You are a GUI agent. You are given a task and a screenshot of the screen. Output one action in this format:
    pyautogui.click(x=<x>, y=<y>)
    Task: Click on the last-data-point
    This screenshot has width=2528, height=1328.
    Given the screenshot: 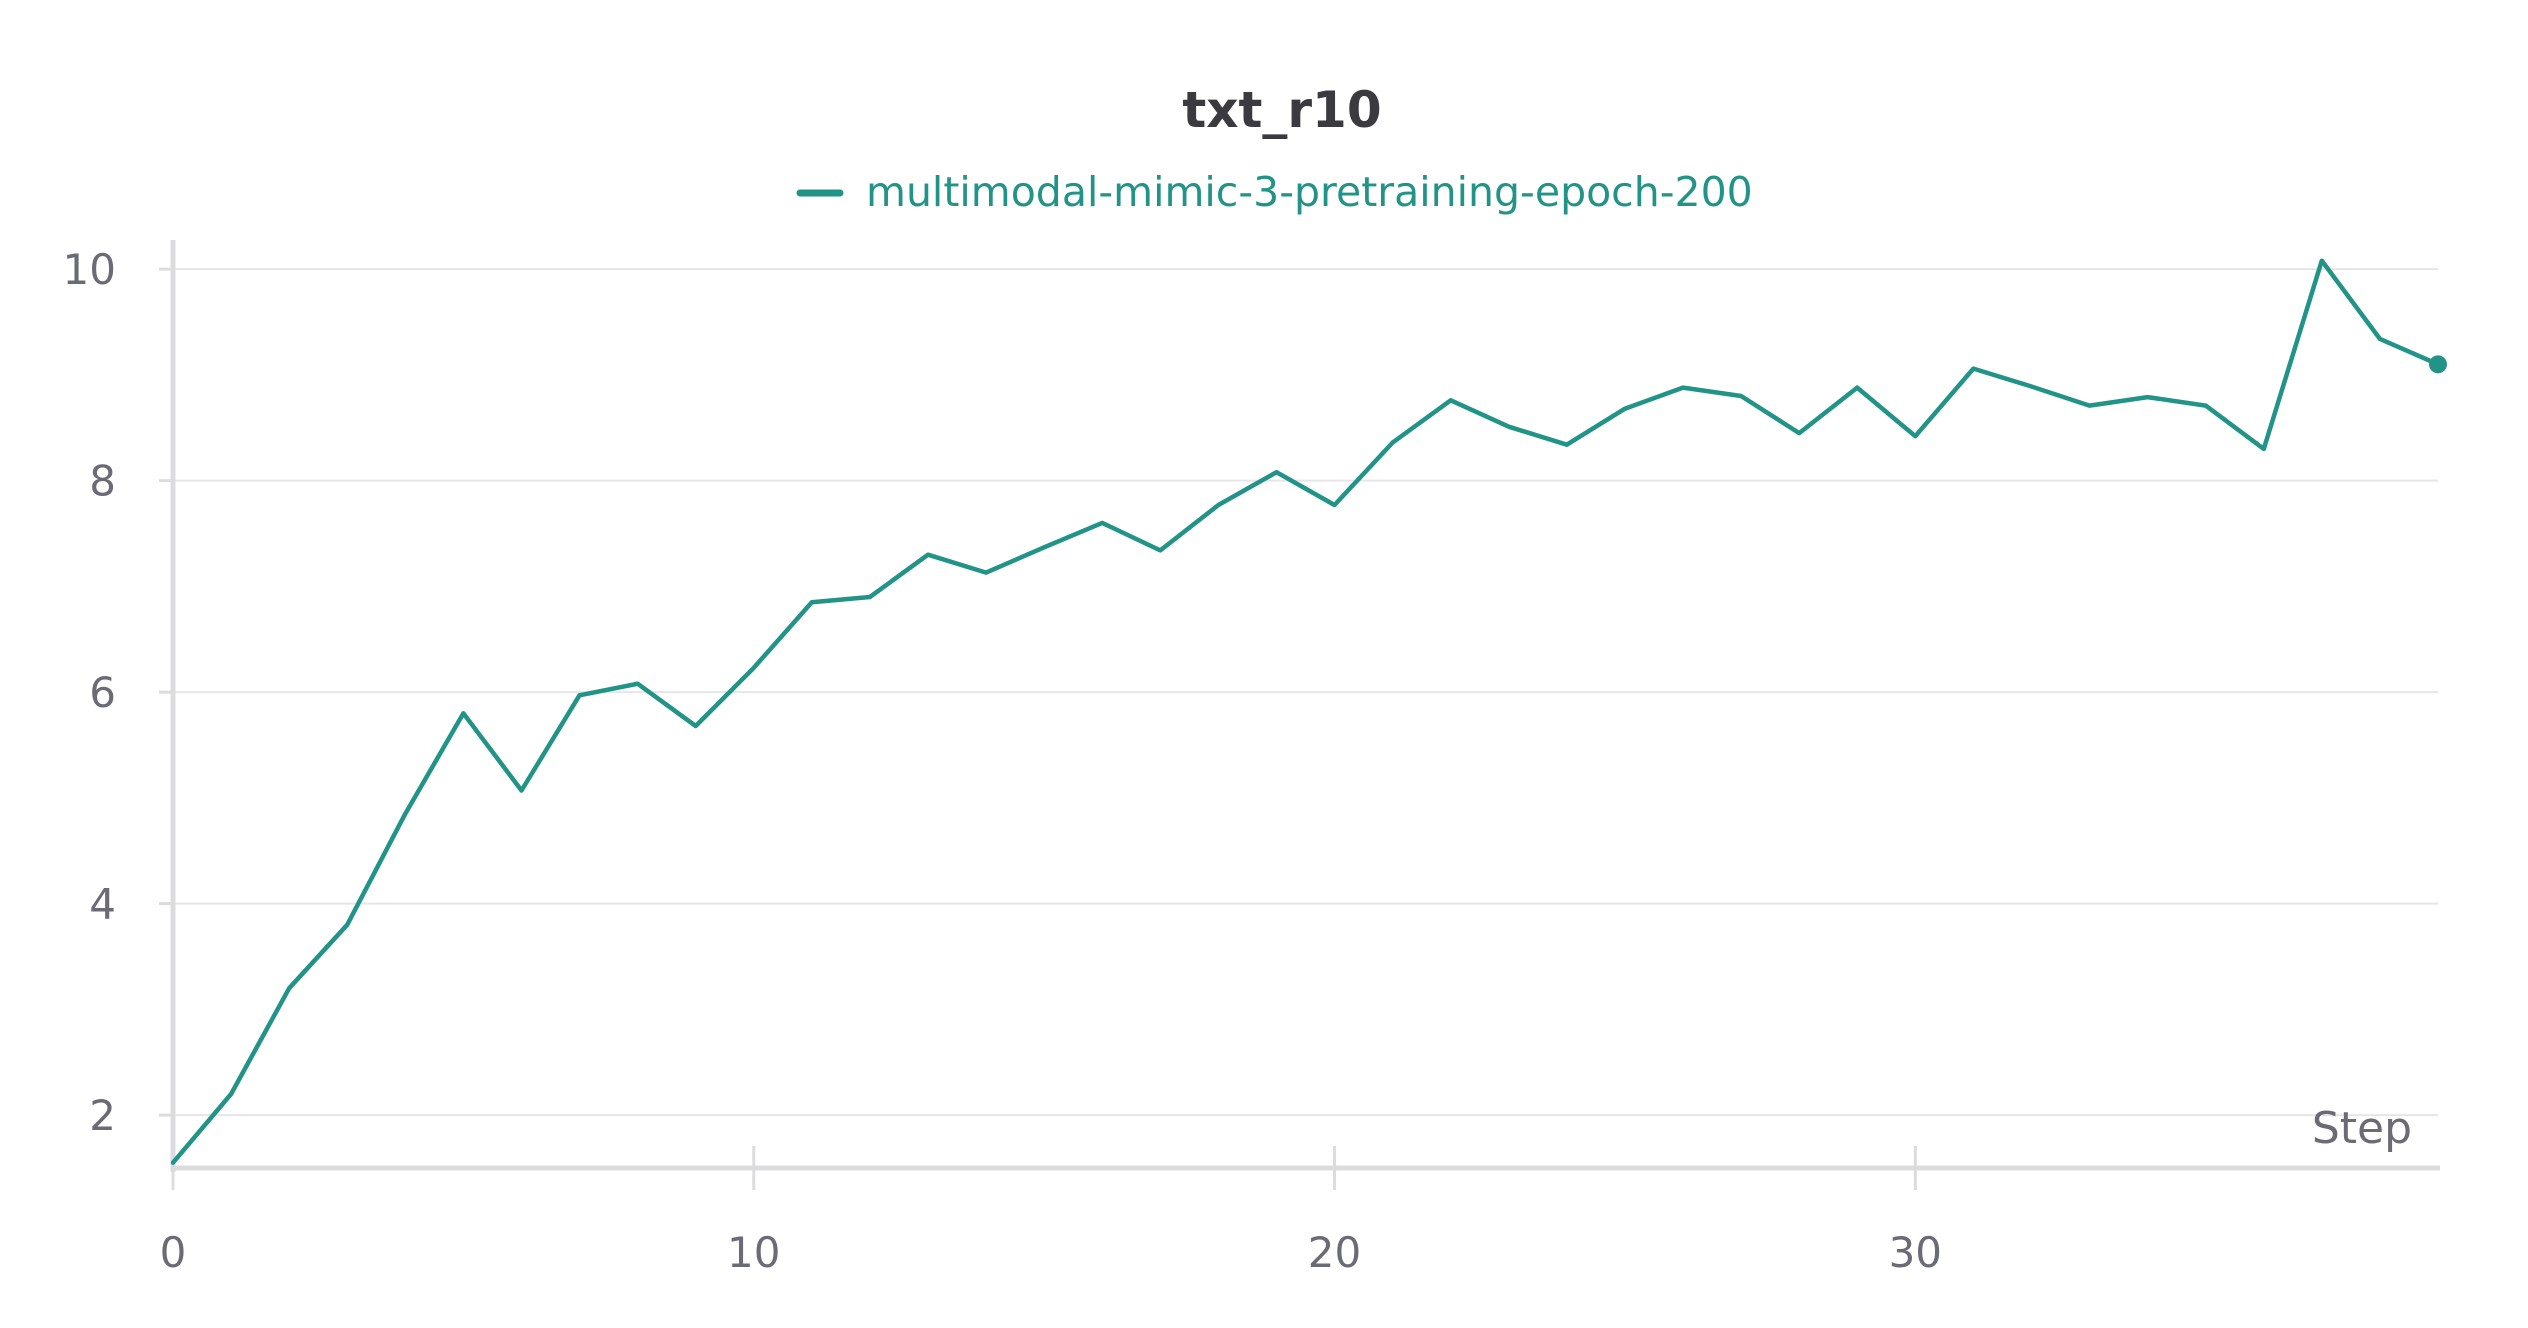 What is the action you would take?
    pyautogui.click(x=2438, y=364)
    